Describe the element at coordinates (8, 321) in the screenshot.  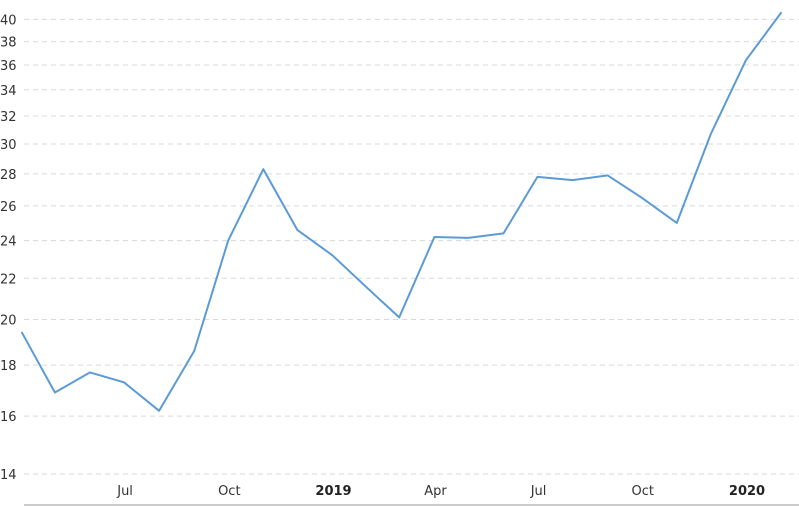
I see `y-tick-label: 20` at that location.